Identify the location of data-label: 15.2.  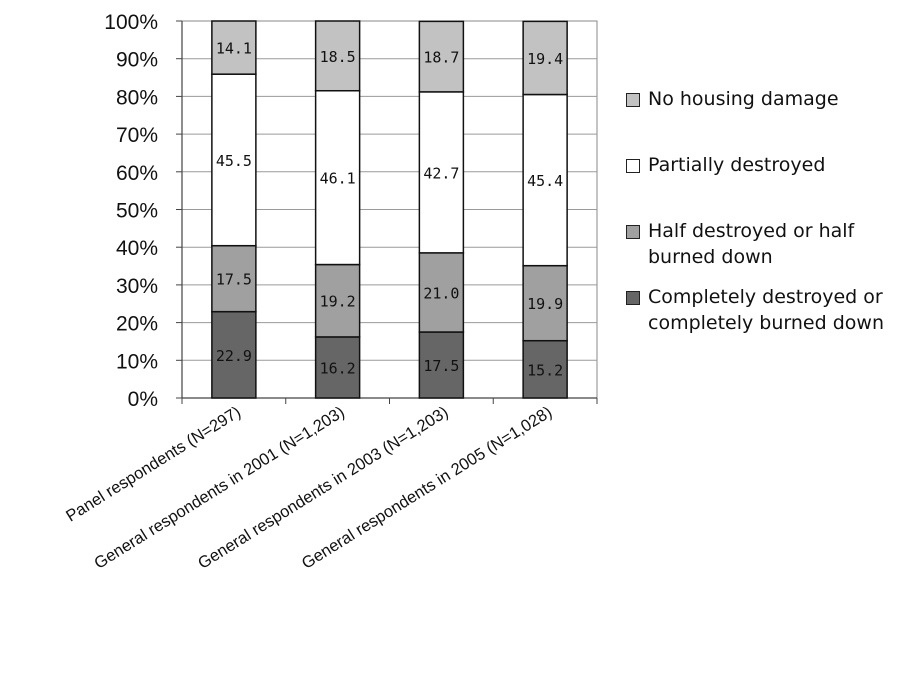
(545, 370).